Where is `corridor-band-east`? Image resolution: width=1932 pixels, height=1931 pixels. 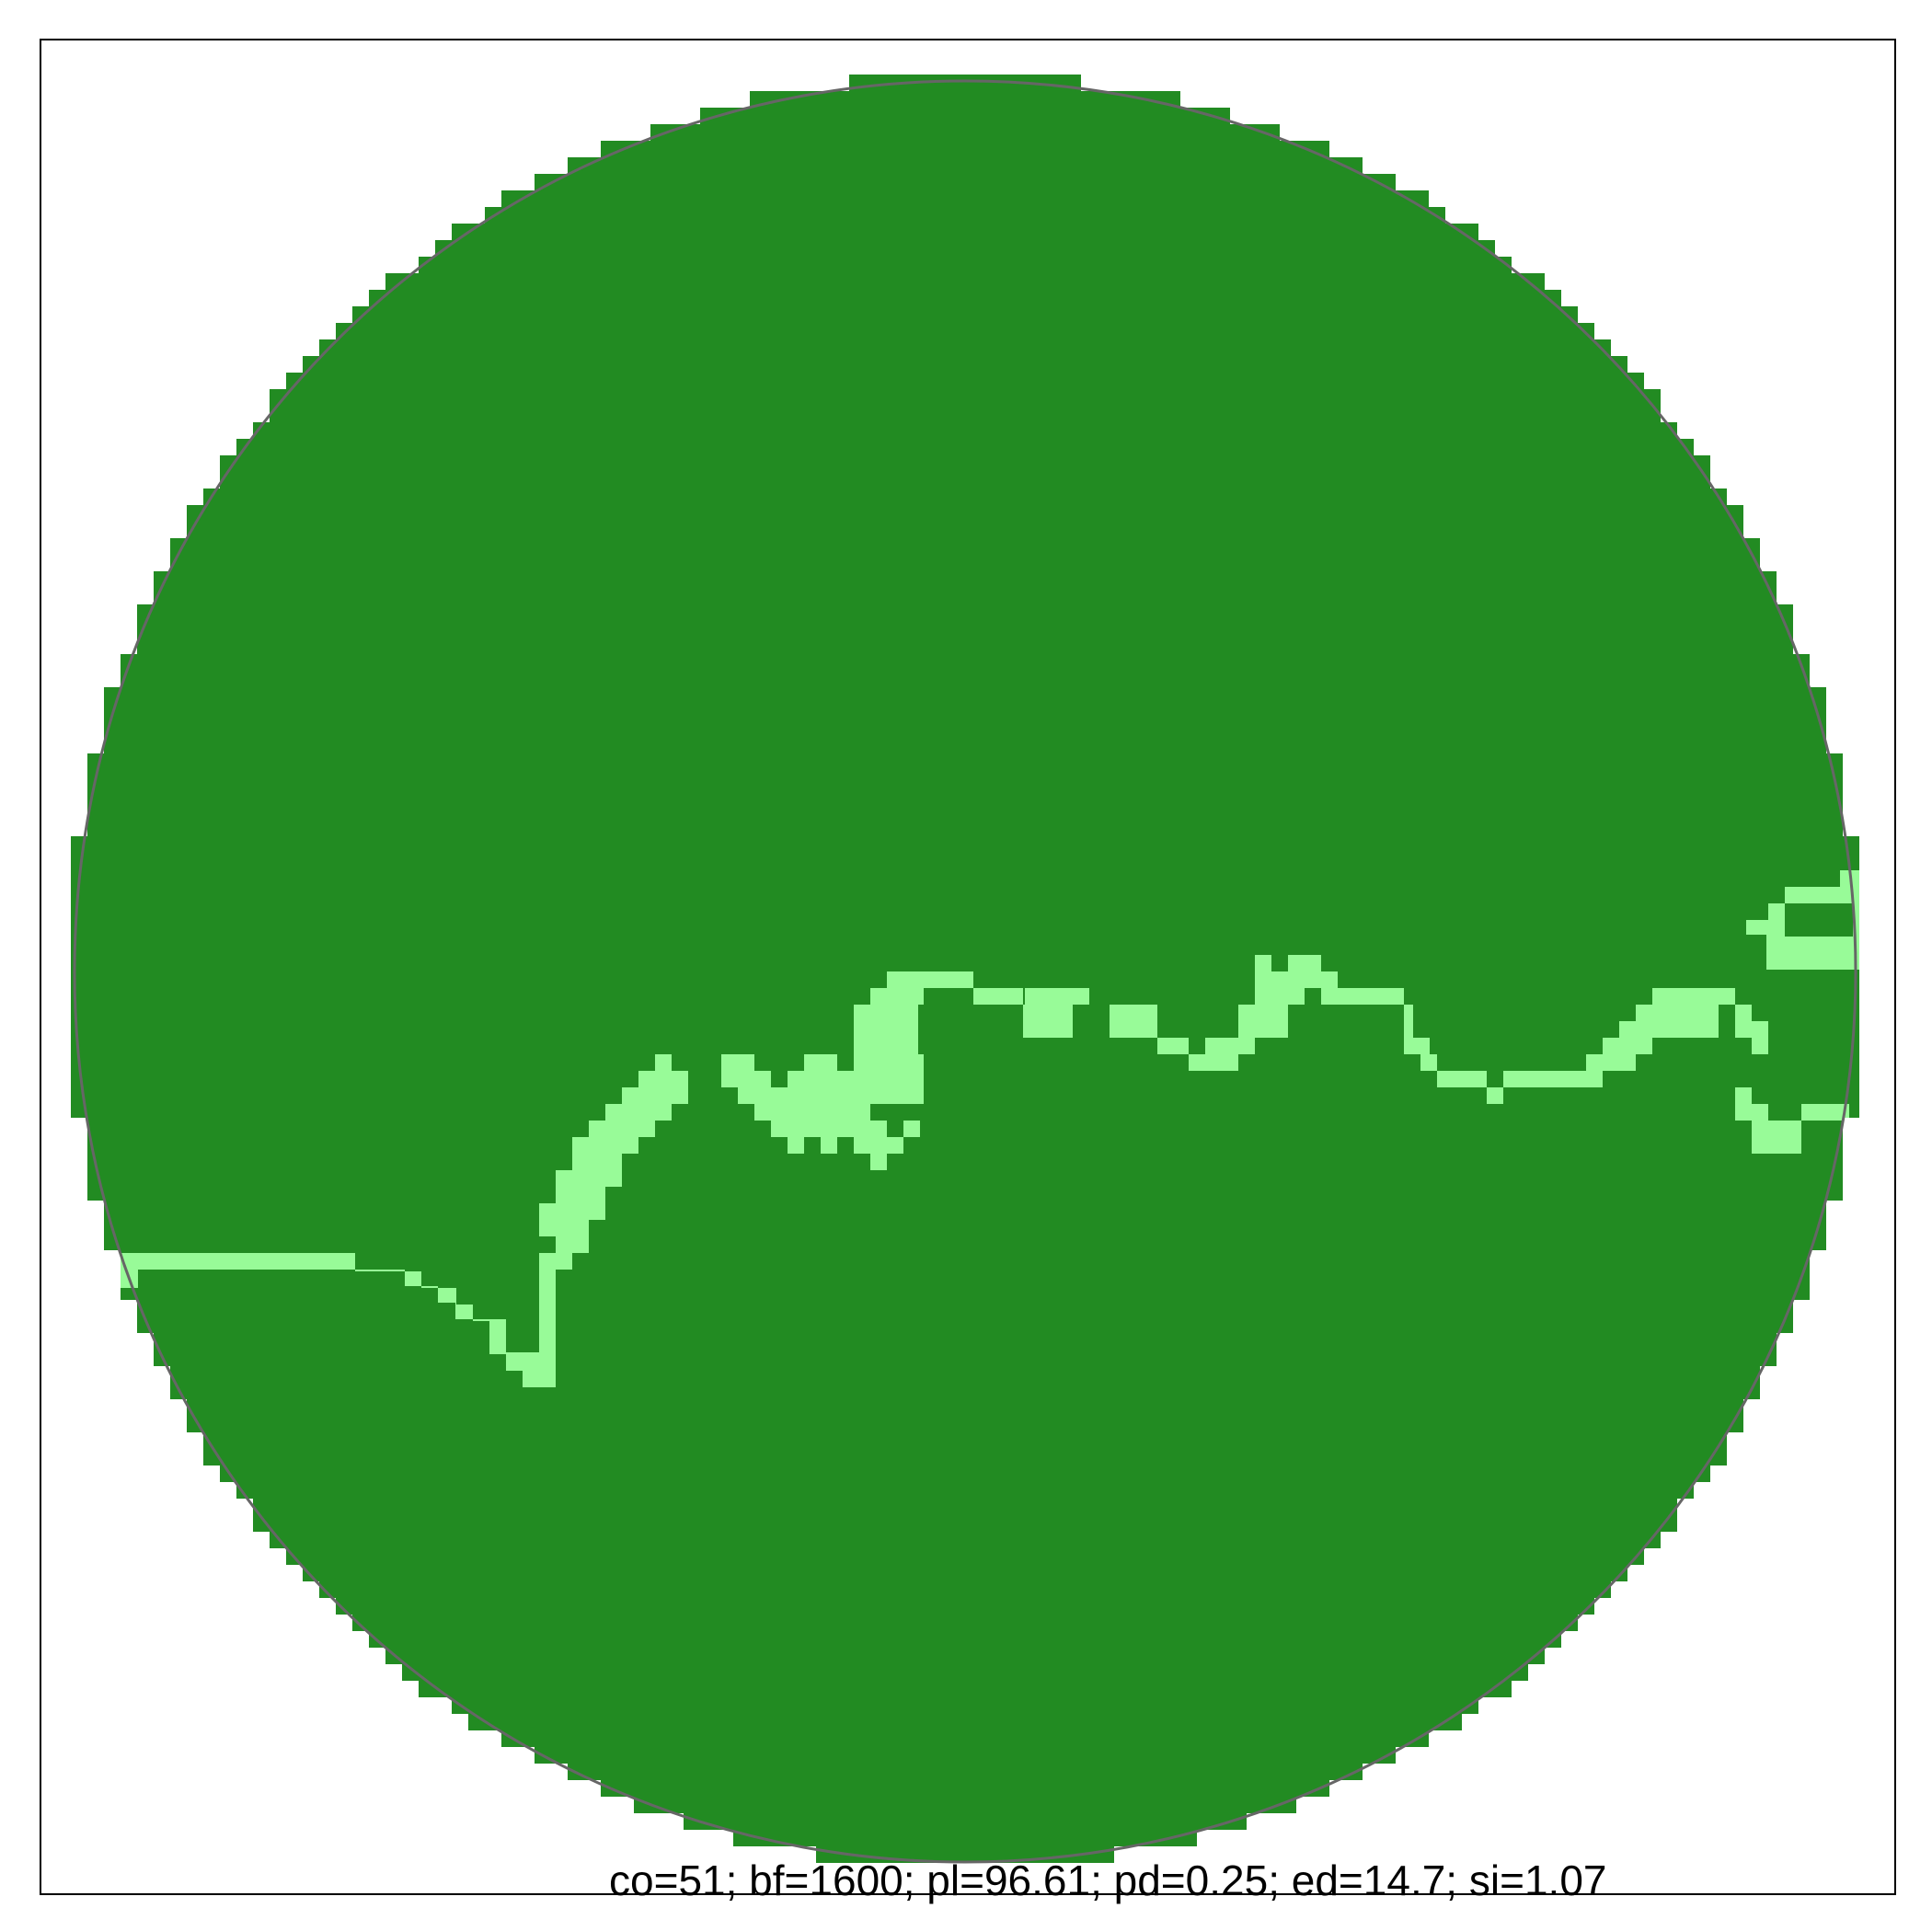 corridor-band-east is located at coordinates (1391, 1012).